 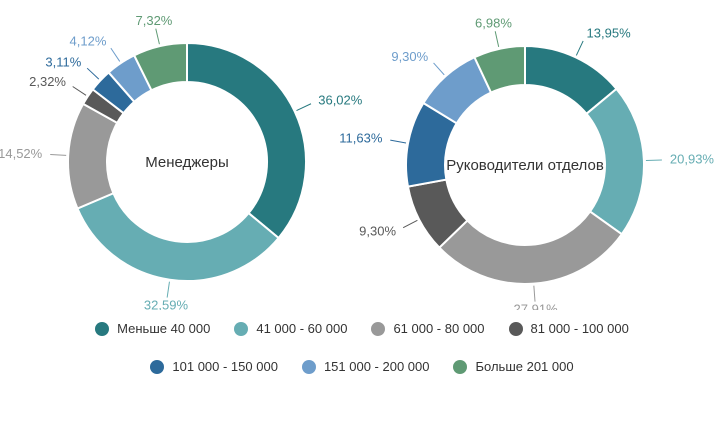 I want to click on data-label: 32,59%, so click(x=166, y=303).